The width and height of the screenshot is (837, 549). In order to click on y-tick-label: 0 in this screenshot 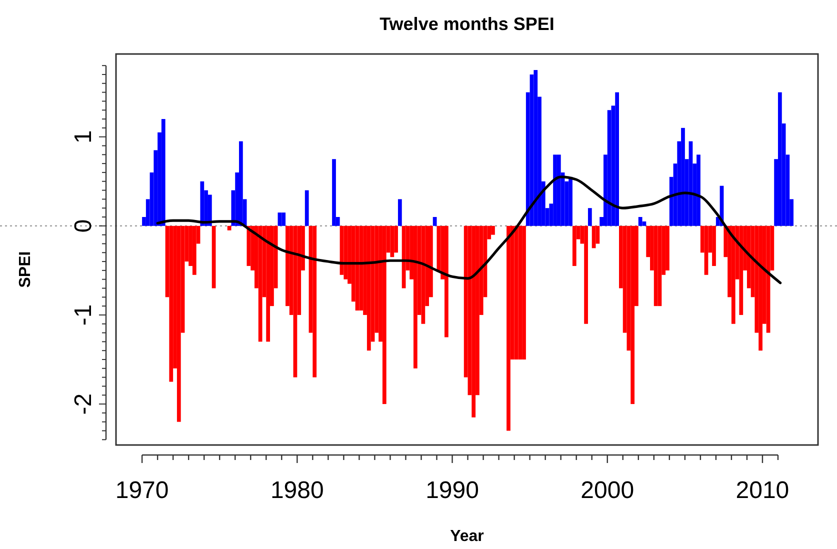, I will do `click(83, 226)`.